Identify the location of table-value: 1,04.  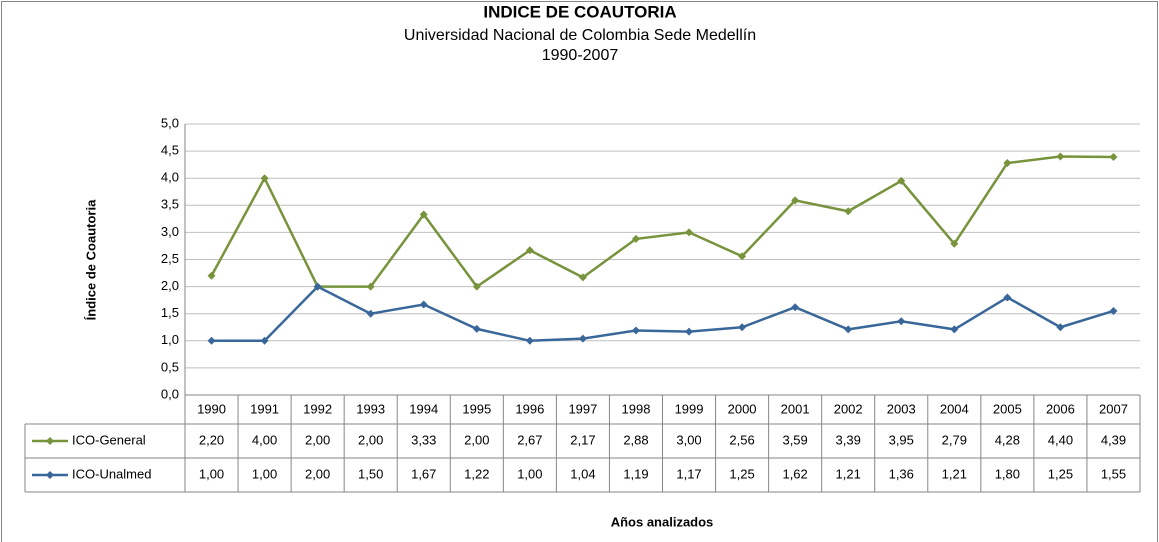
(582, 473).